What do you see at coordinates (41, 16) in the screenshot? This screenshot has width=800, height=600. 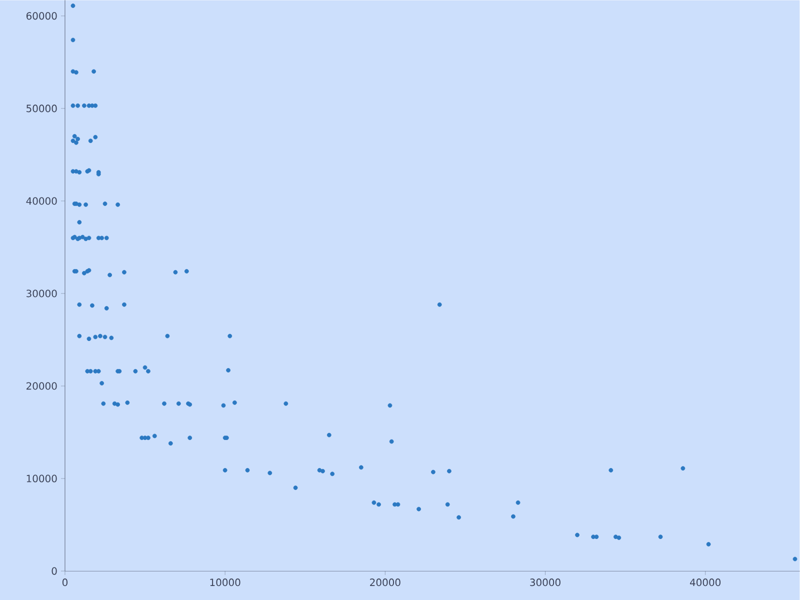 I see `y-tick-label: 60000` at bounding box center [41, 16].